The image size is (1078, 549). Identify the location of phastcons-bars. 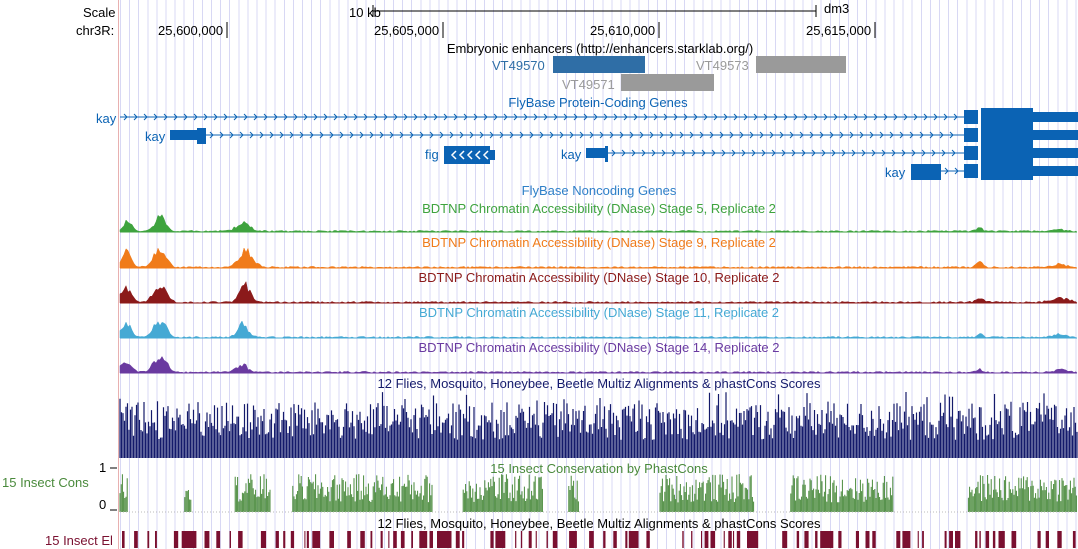
(598, 493).